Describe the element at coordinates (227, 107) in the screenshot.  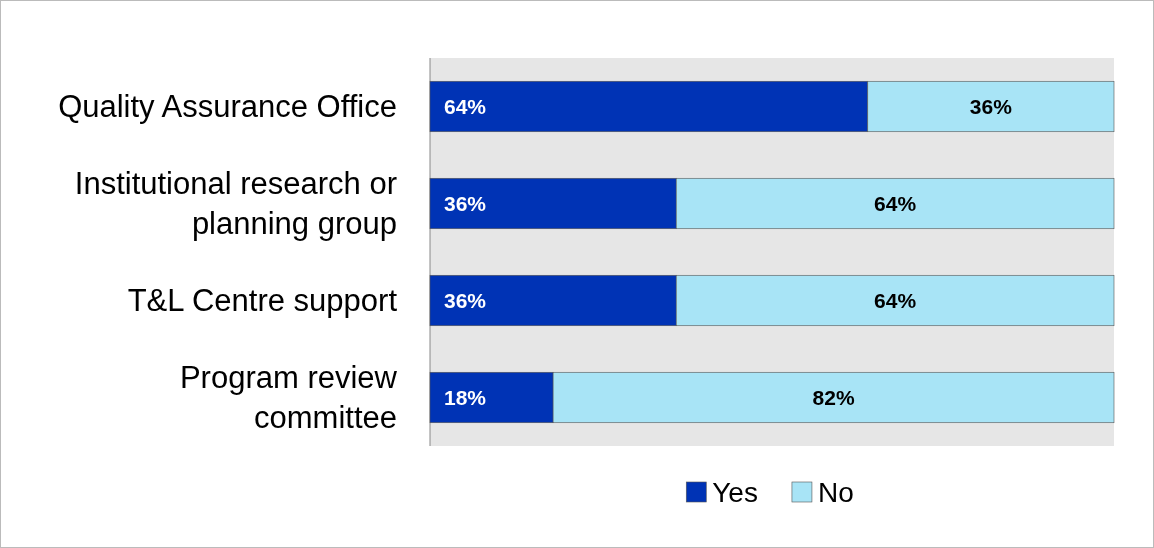
I see `y-tick-label: Quality Assurance Office` at that location.